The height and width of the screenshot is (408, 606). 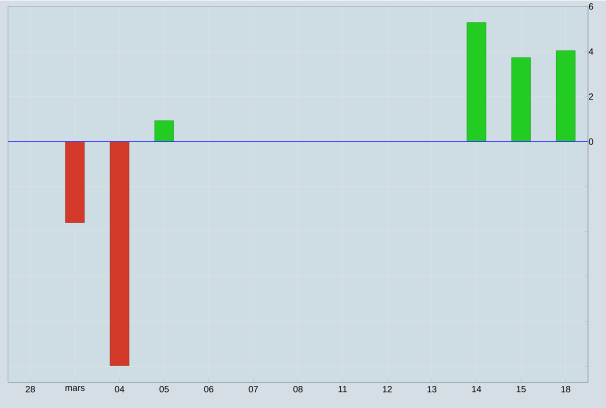 What do you see at coordinates (30, 389) in the screenshot?
I see `x-tick-label: 28` at bounding box center [30, 389].